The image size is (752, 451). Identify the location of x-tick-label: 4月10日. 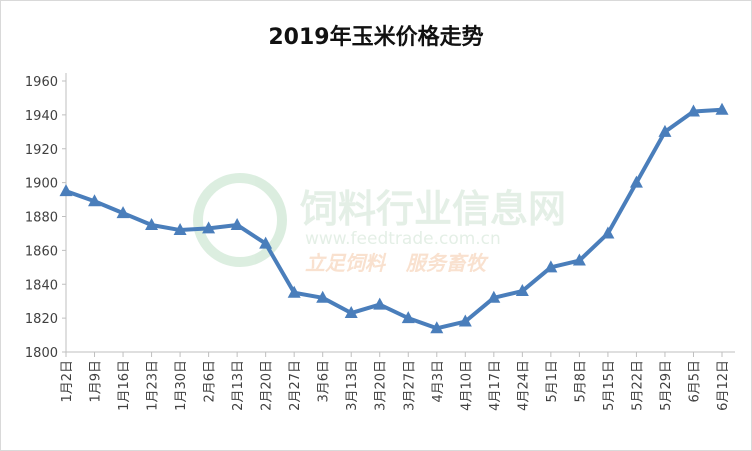
(466, 385).